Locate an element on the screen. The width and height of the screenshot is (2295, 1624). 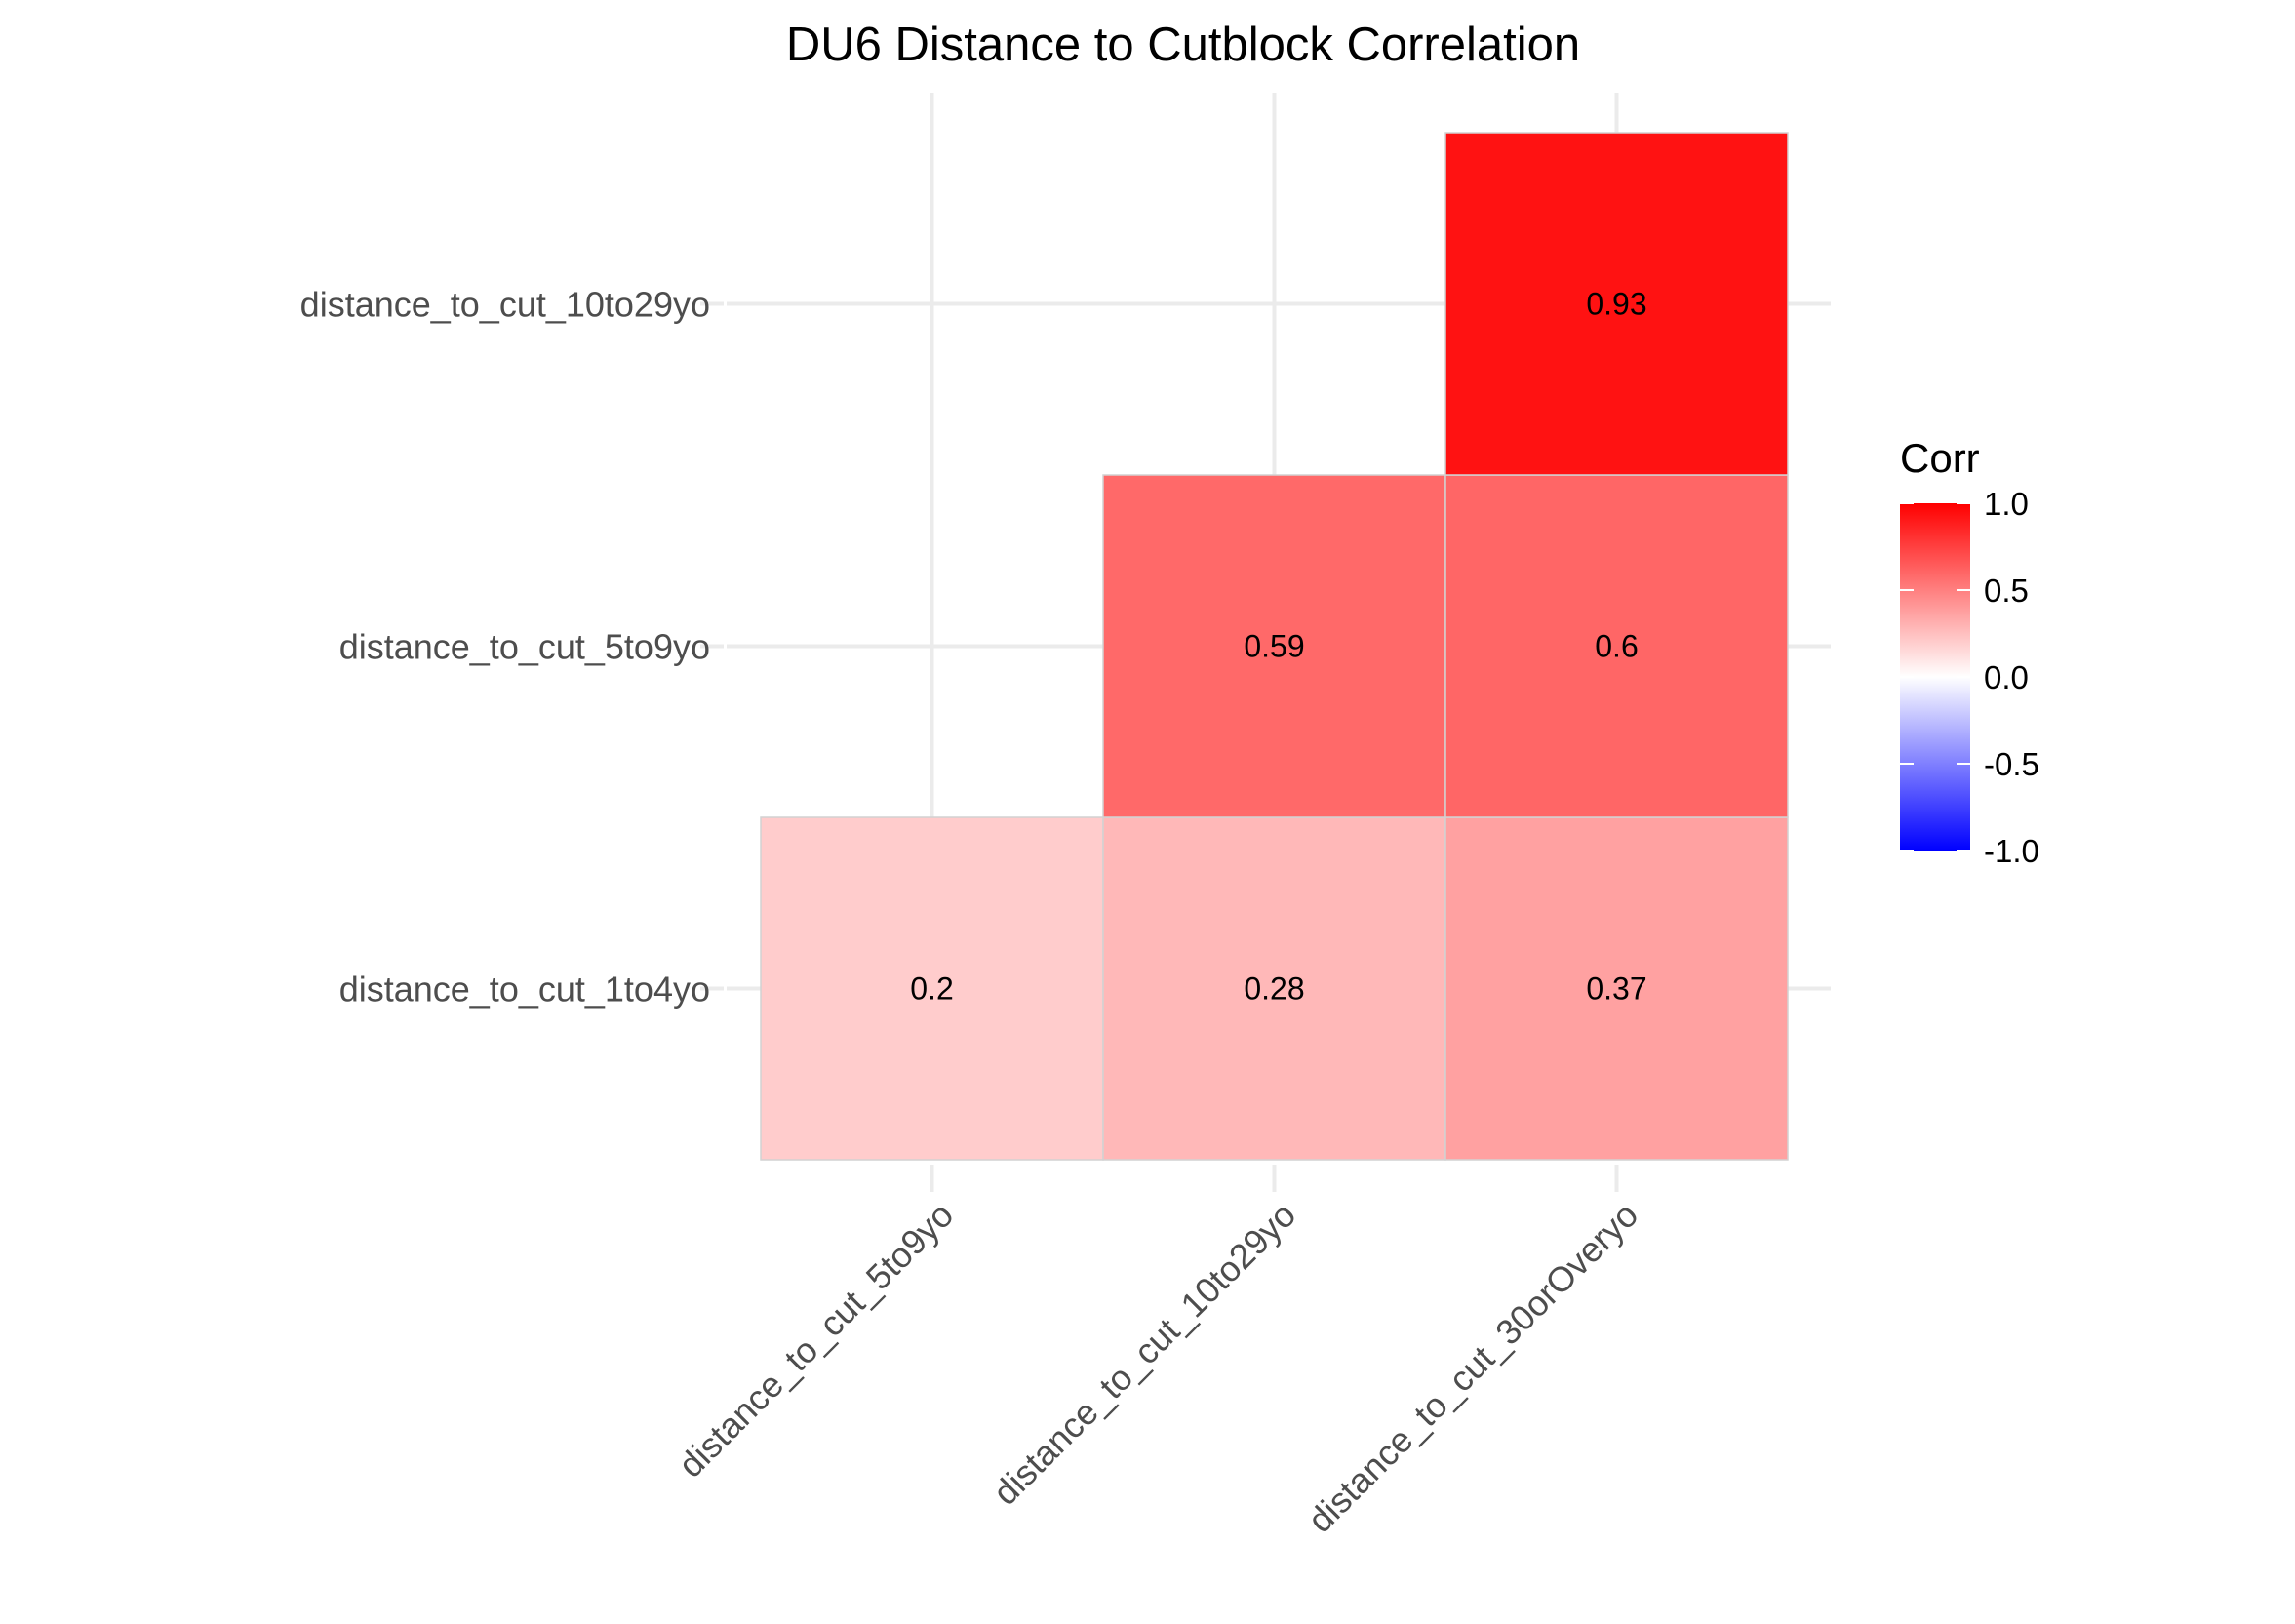
x-axis-tick-label: distance_to_cut_5to9yo is located at coordinates (815, 1340).